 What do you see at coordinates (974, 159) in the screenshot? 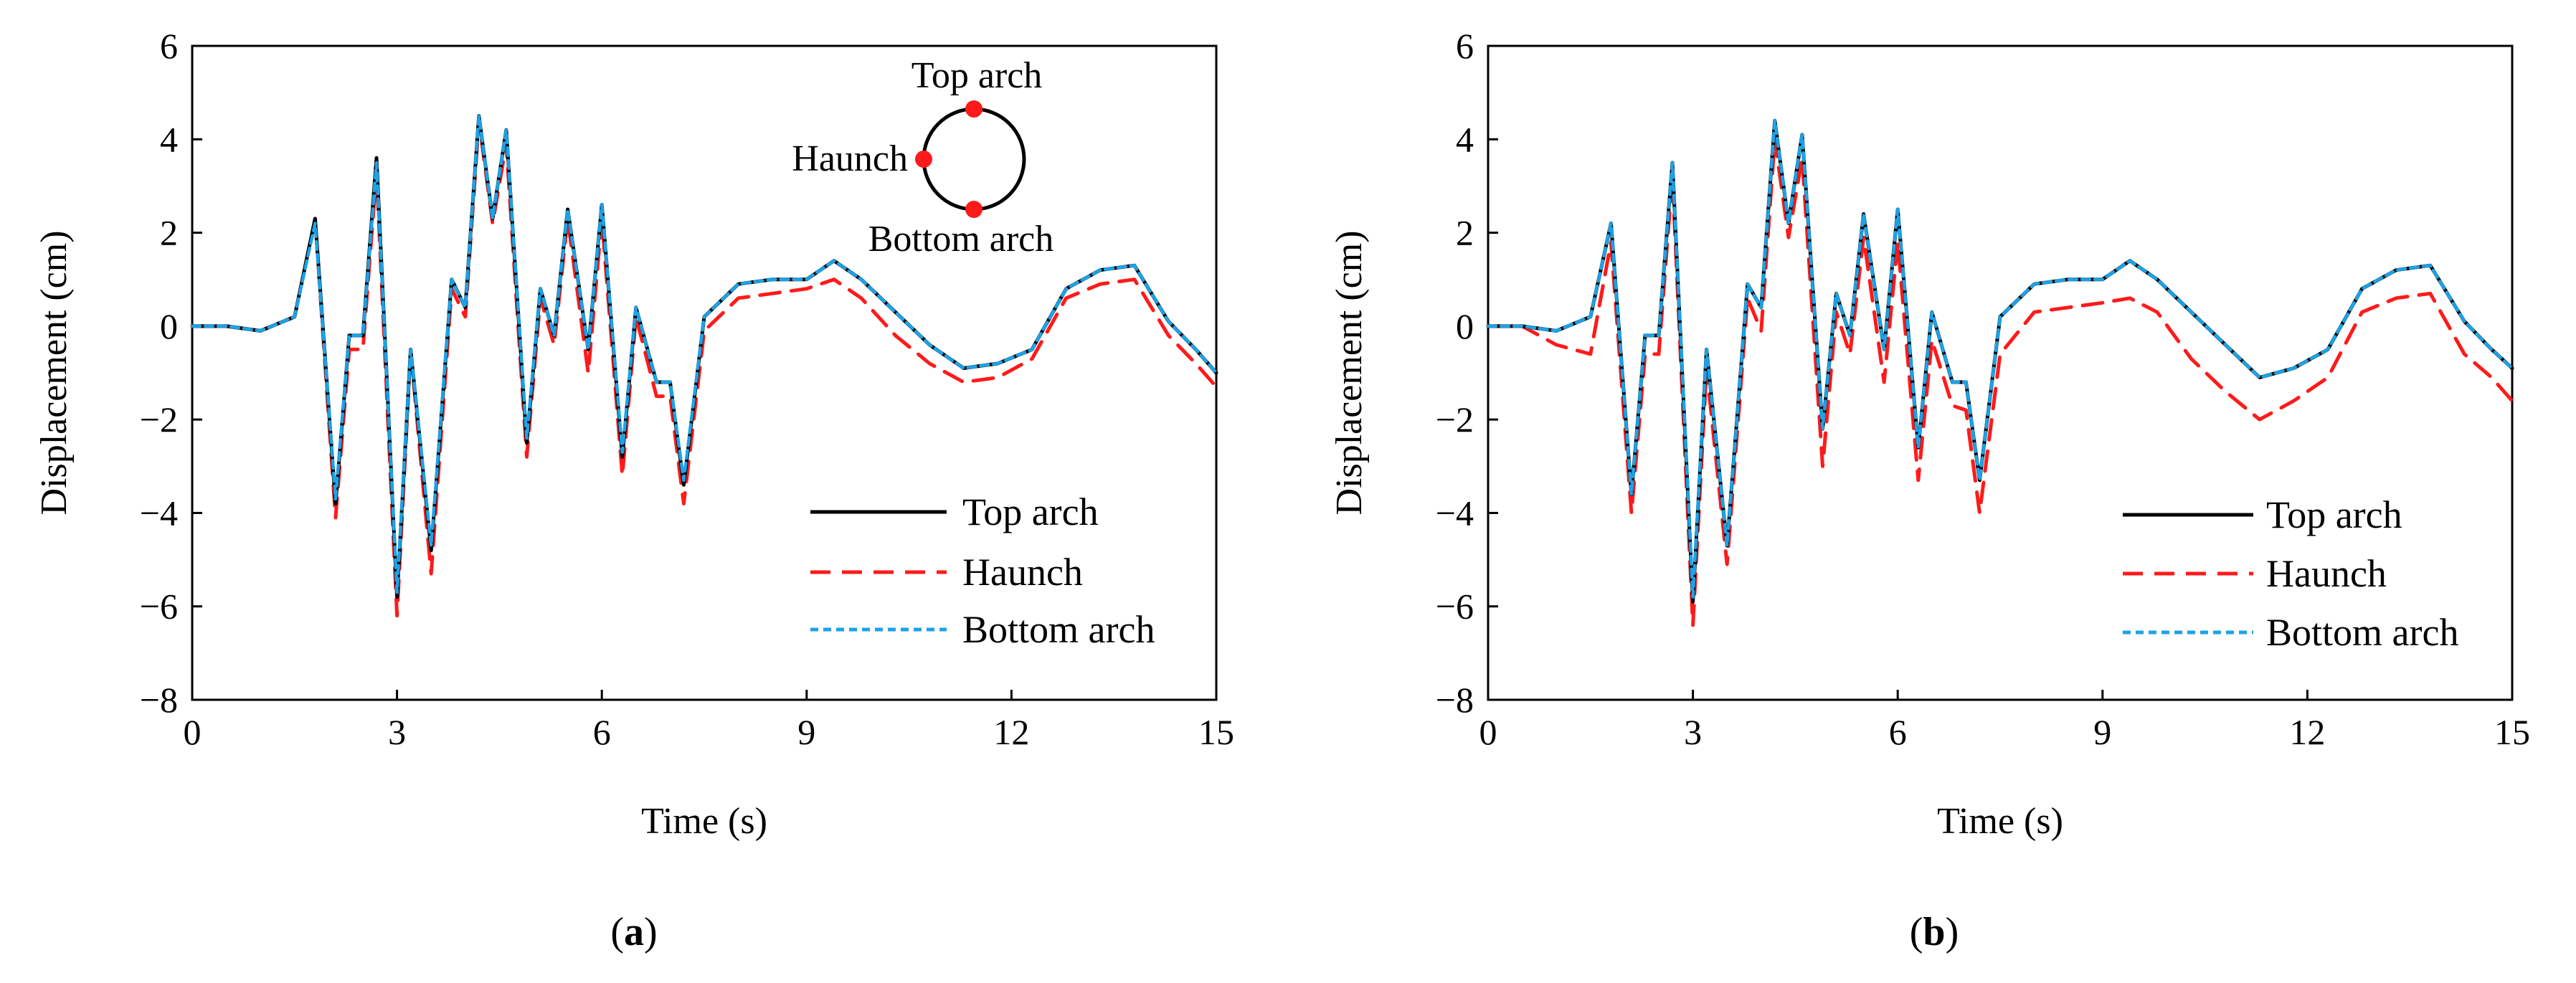
I see `tunnel-ring` at bounding box center [974, 159].